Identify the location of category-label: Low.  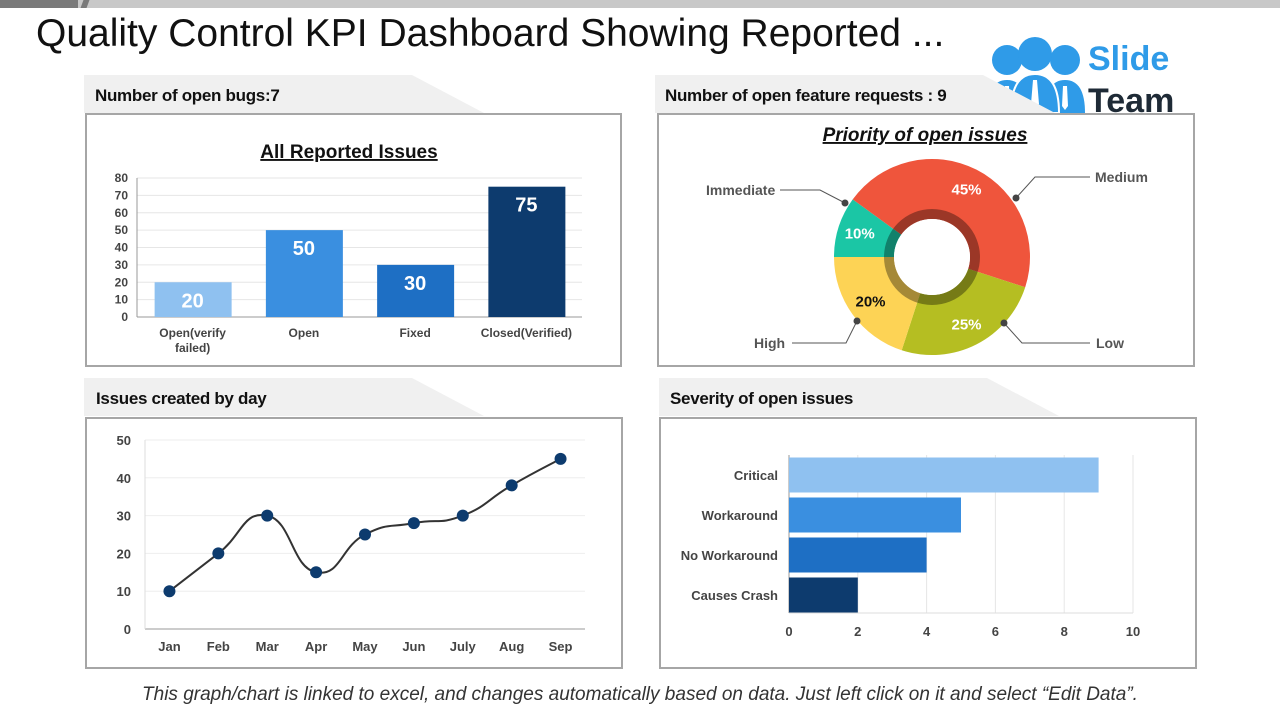
(1110, 343).